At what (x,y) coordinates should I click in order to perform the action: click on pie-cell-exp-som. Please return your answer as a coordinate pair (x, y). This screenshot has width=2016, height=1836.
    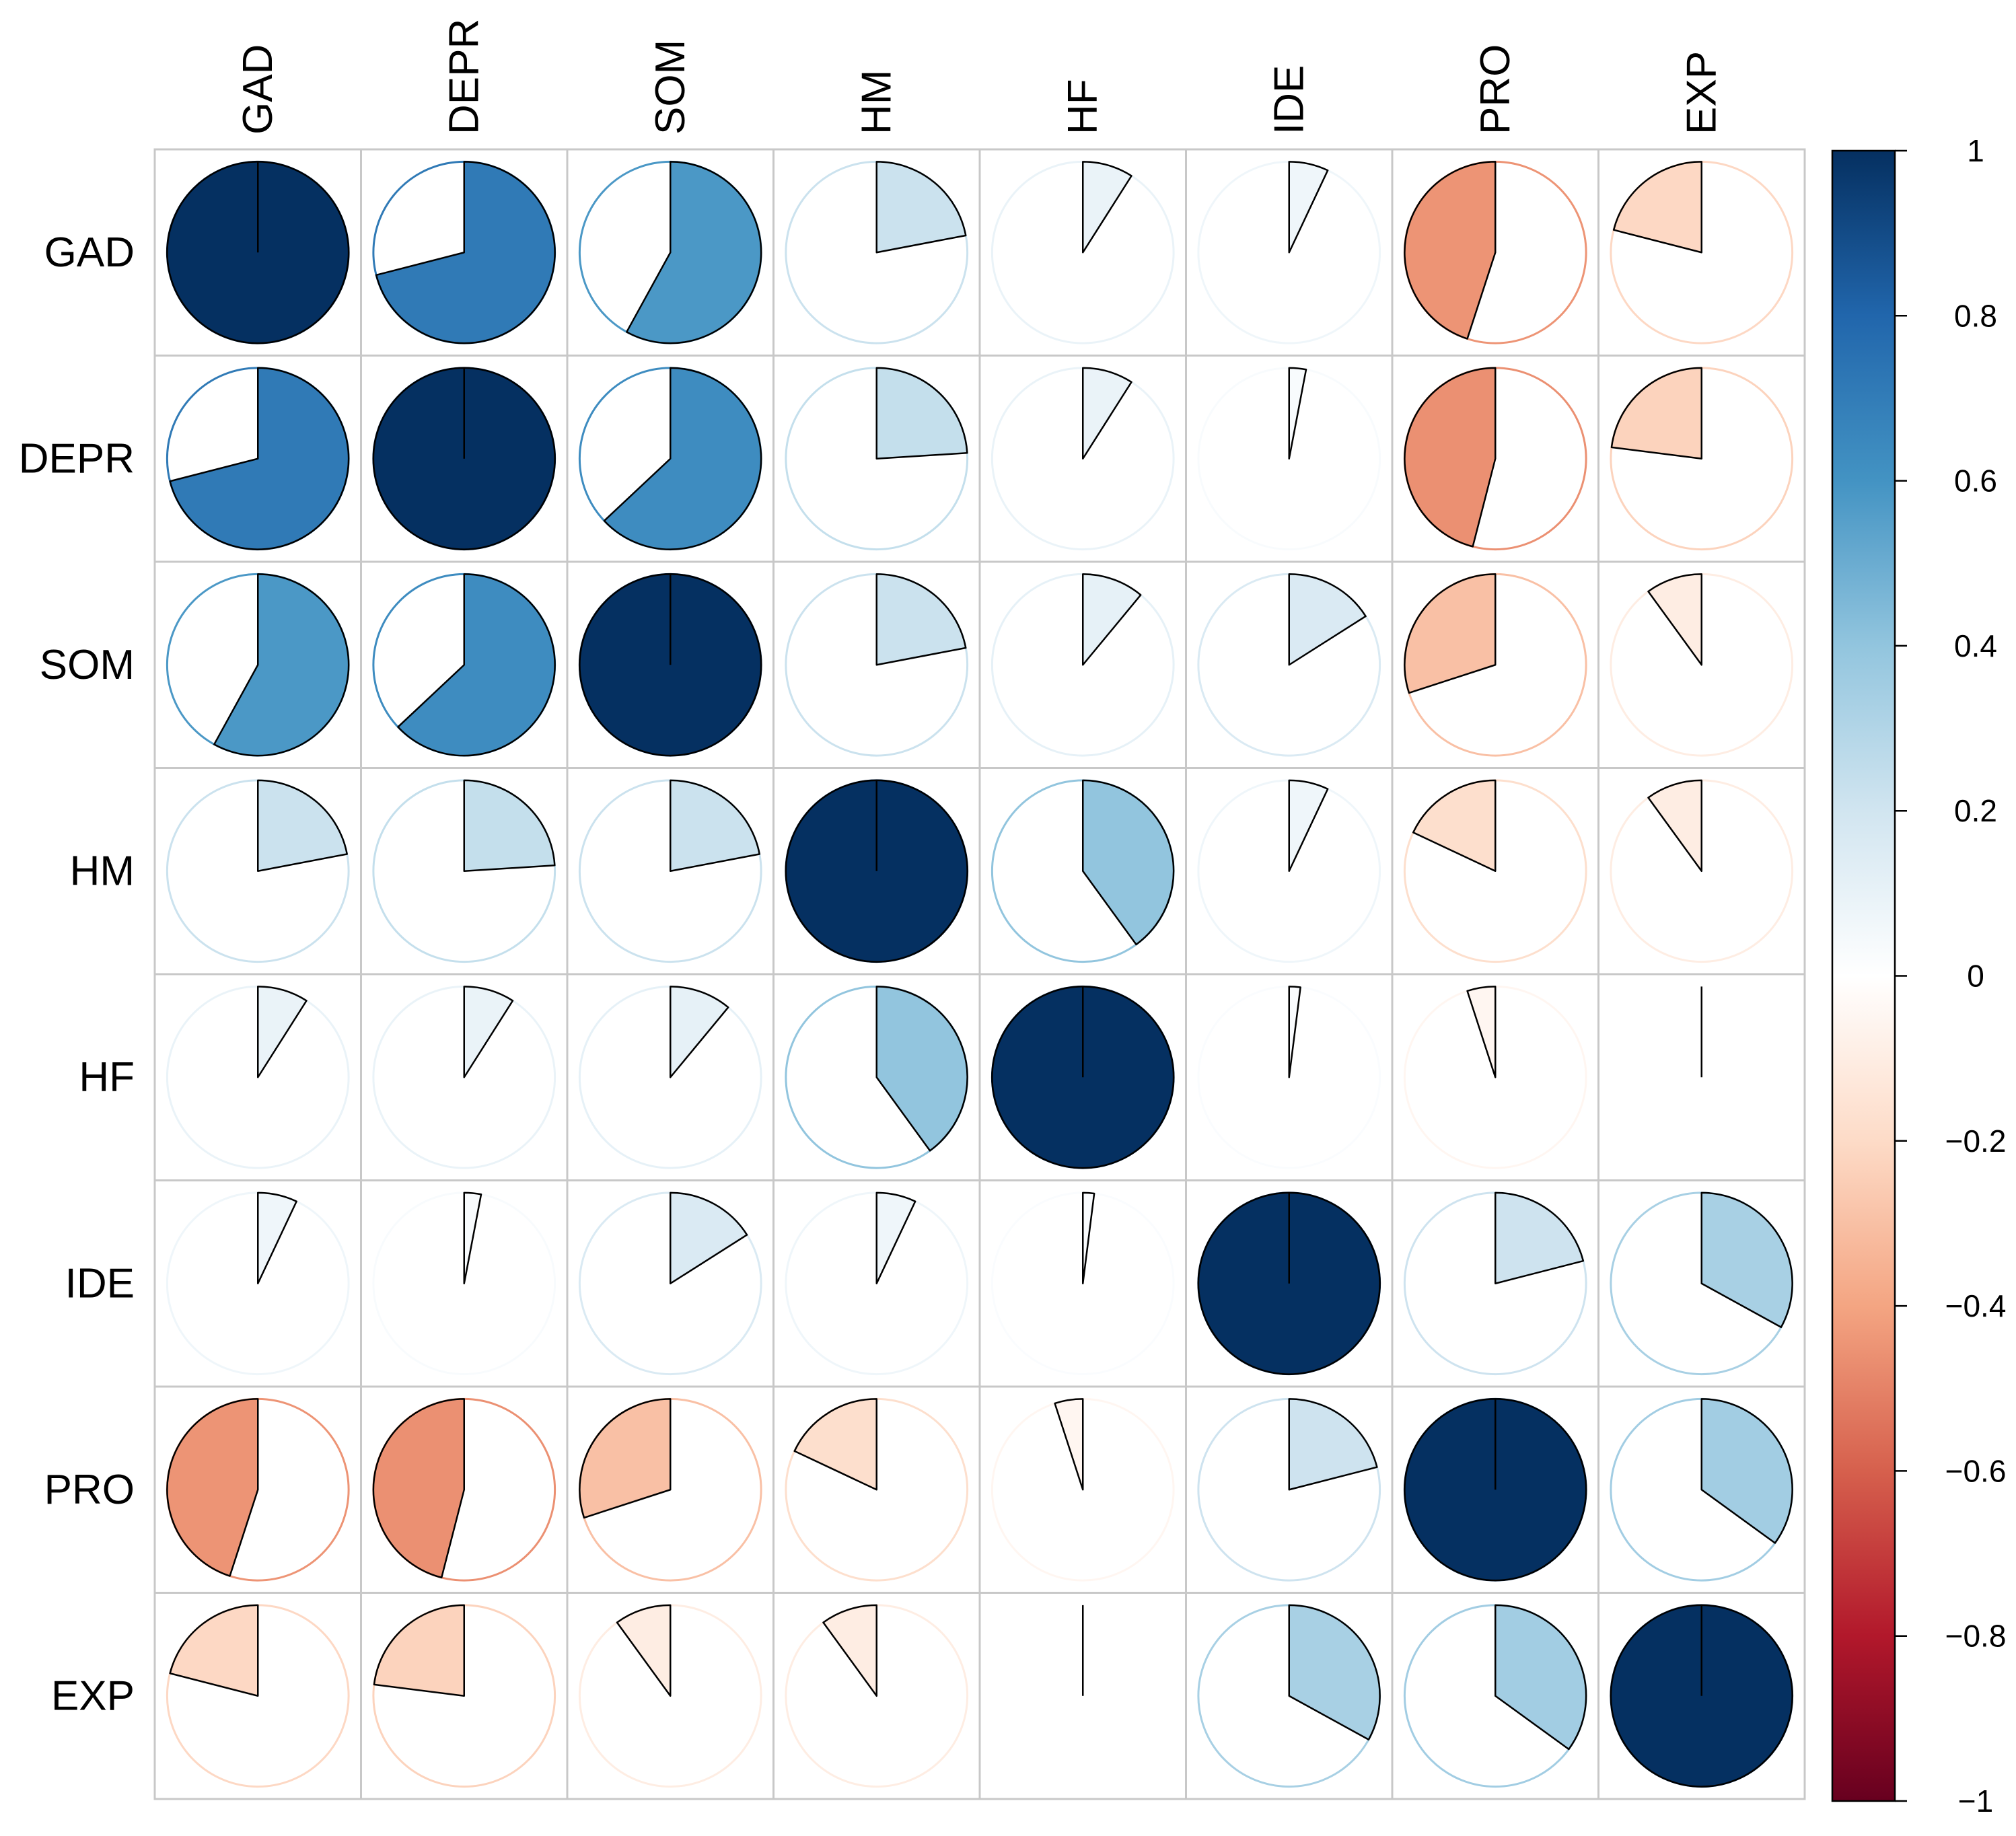
    Looking at the image, I should click on (670, 1696).